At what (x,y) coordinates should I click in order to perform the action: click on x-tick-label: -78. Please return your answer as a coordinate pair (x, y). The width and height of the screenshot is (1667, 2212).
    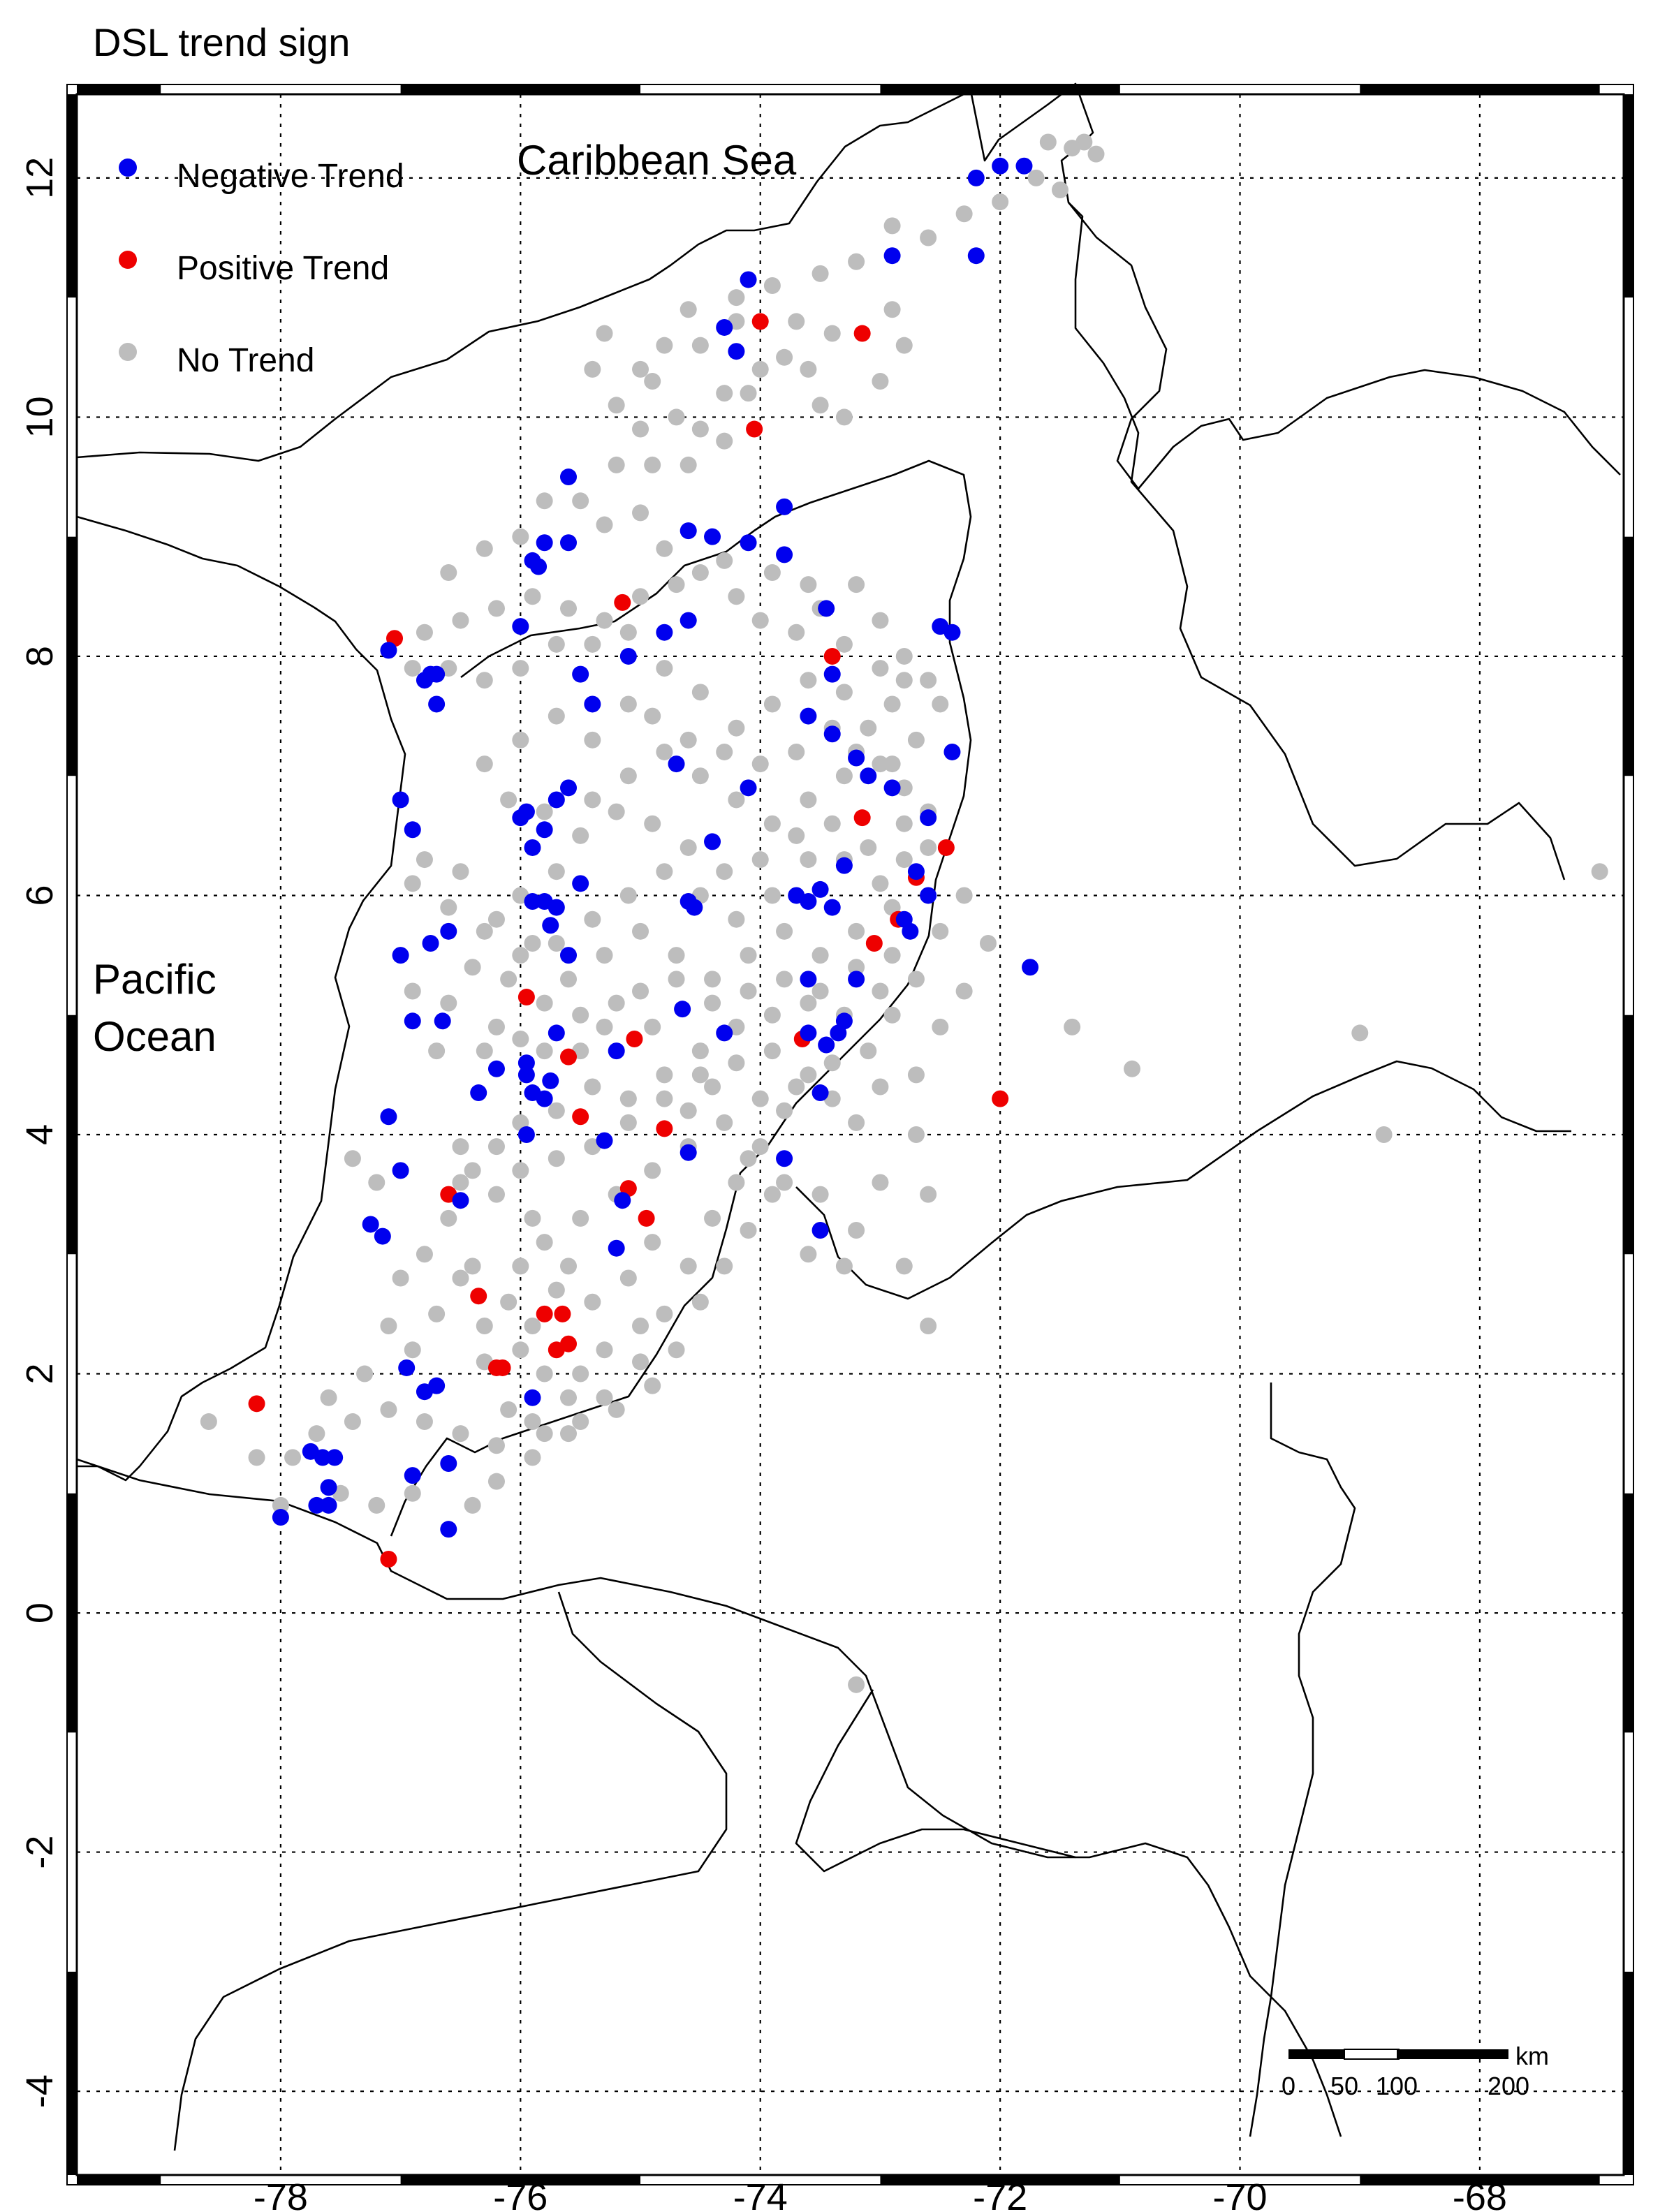
    Looking at the image, I should click on (281, 2194).